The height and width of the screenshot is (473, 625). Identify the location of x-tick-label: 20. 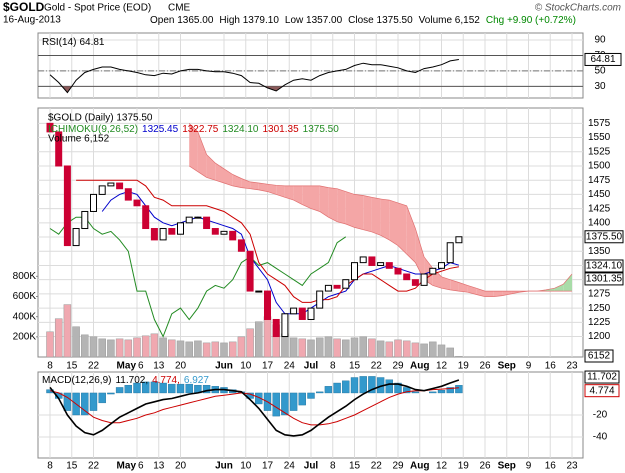
(181, 366).